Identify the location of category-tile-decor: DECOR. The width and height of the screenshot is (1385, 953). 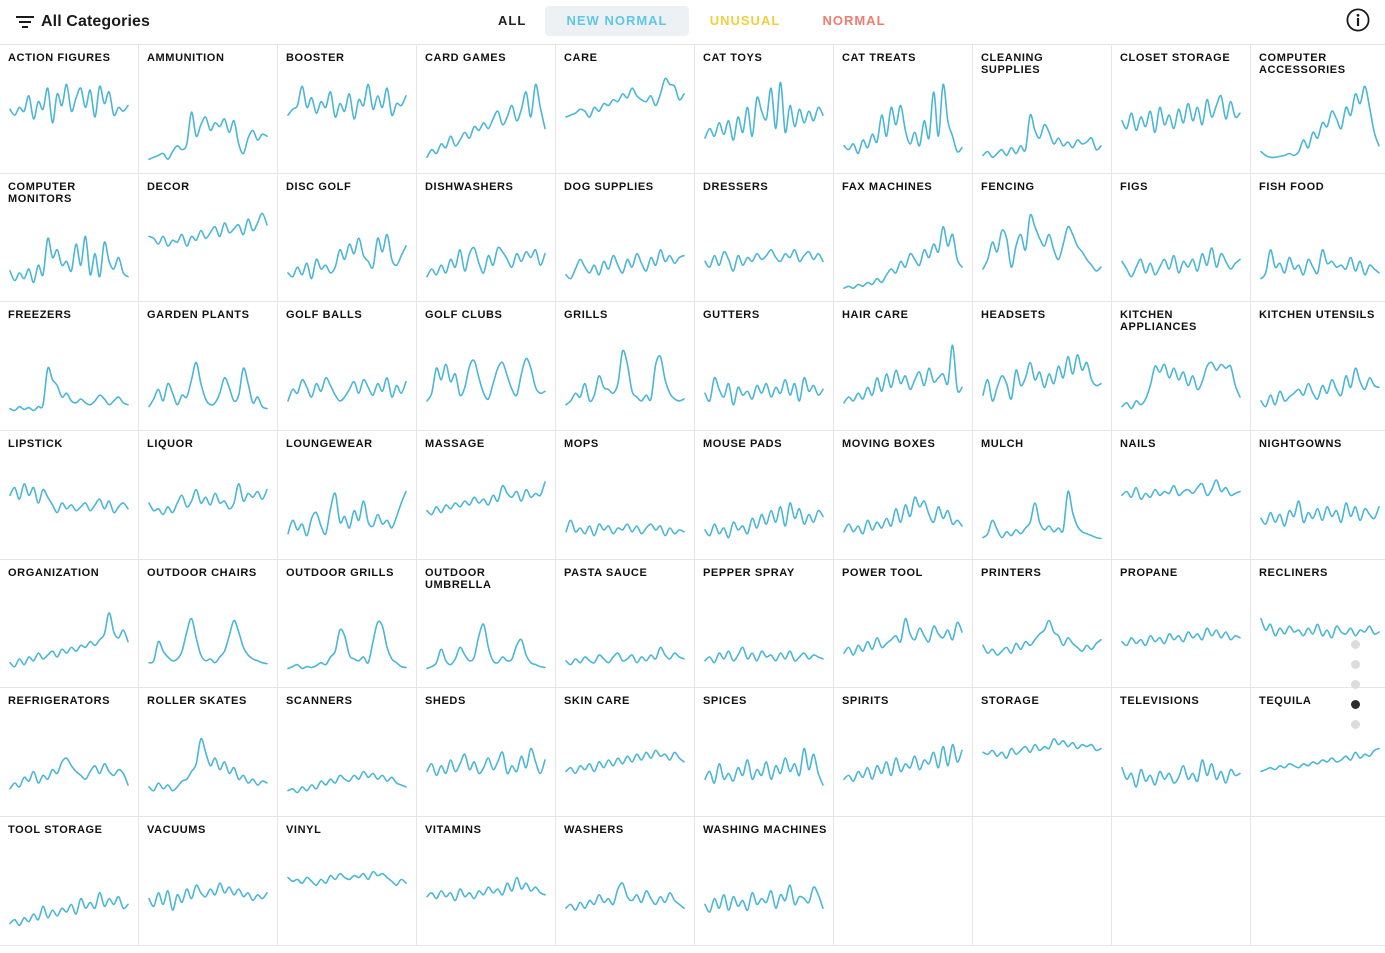
(208, 238).